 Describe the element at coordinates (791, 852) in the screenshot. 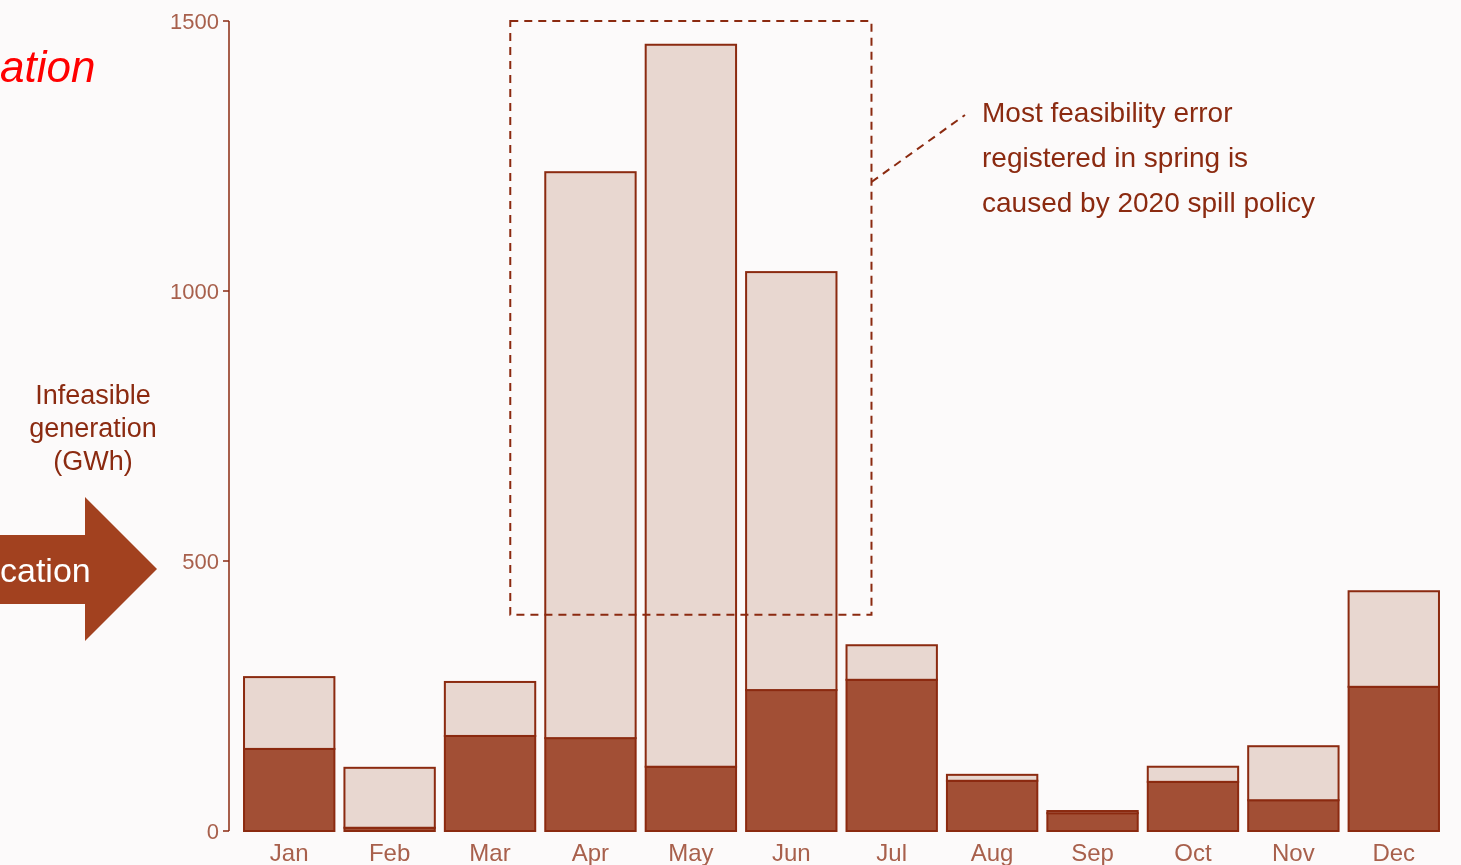

I see `x-tick-label: Jun` at that location.